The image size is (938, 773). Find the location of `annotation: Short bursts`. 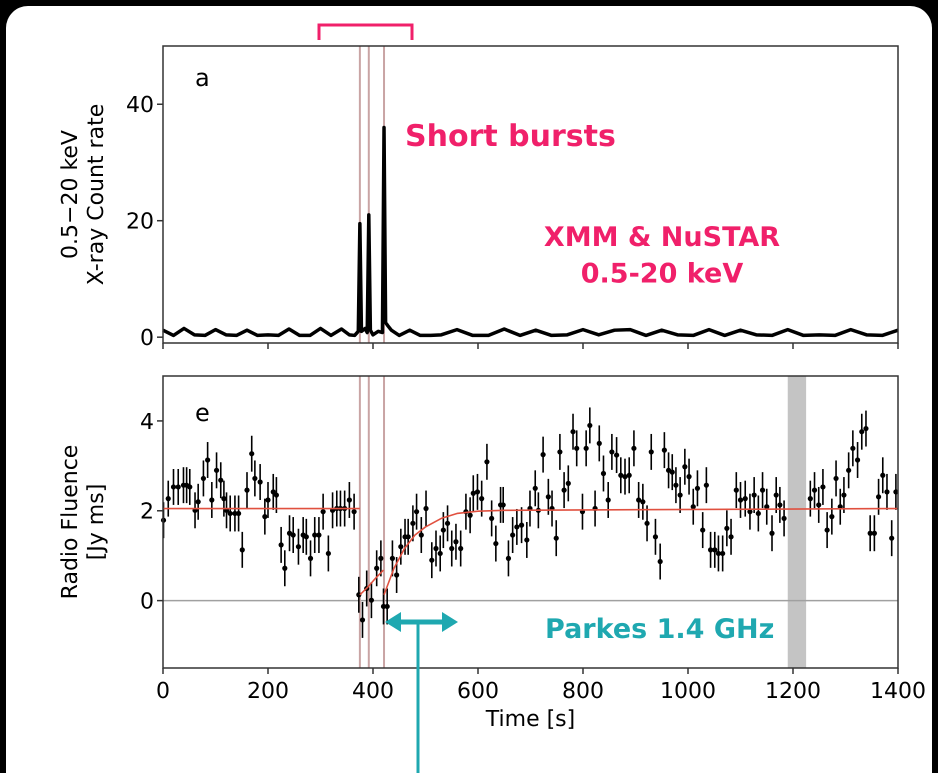

annotation: Short bursts is located at coordinates (510, 136).